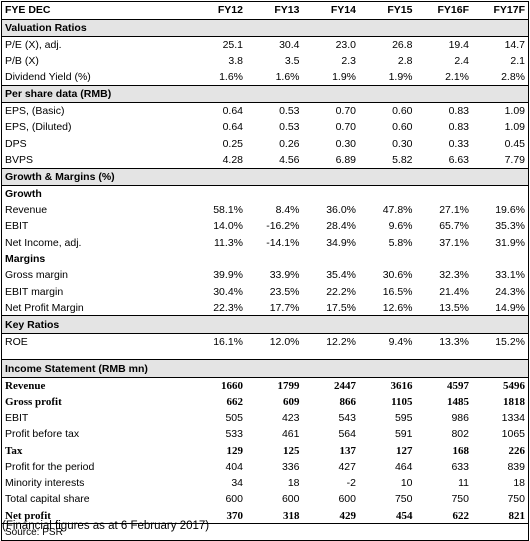  What do you see at coordinates (265, 177) in the screenshot?
I see `section-header-growth-margins: Growth & Margins (%)` at bounding box center [265, 177].